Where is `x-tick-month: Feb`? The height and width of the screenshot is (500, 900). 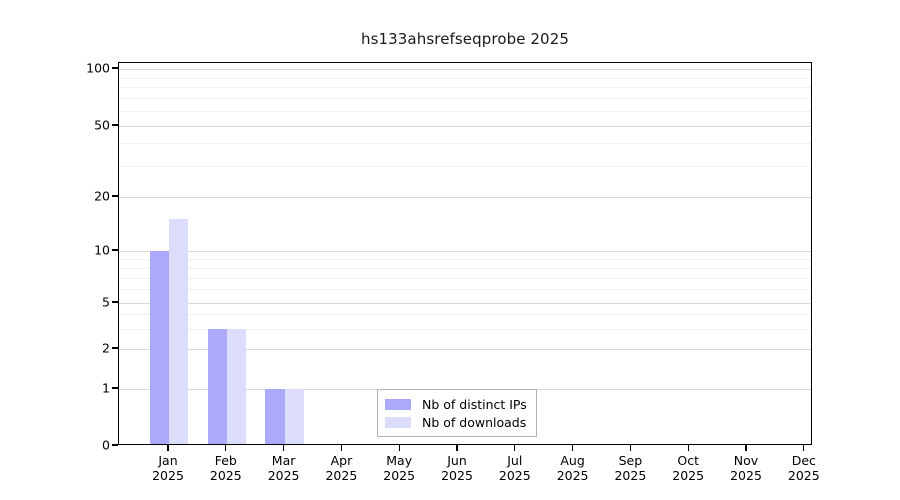 x-tick-month: Feb is located at coordinates (225, 460).